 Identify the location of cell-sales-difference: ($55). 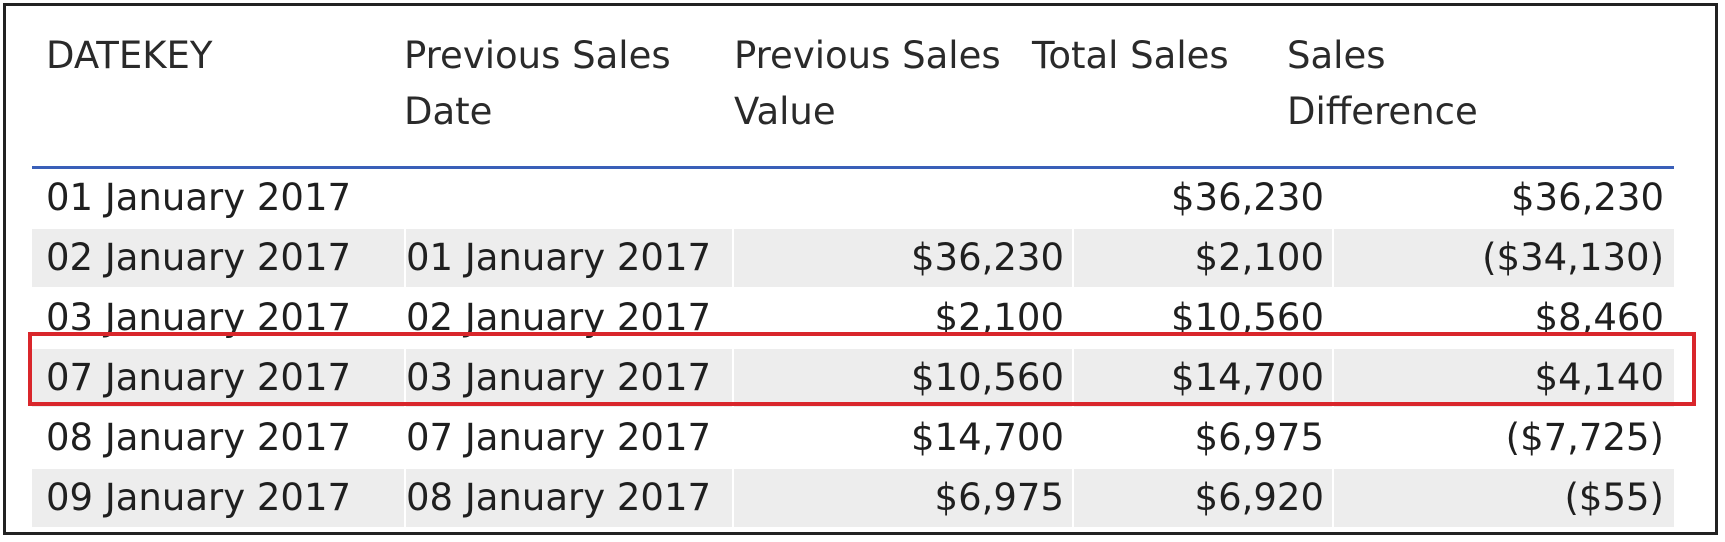
(1498, 498).